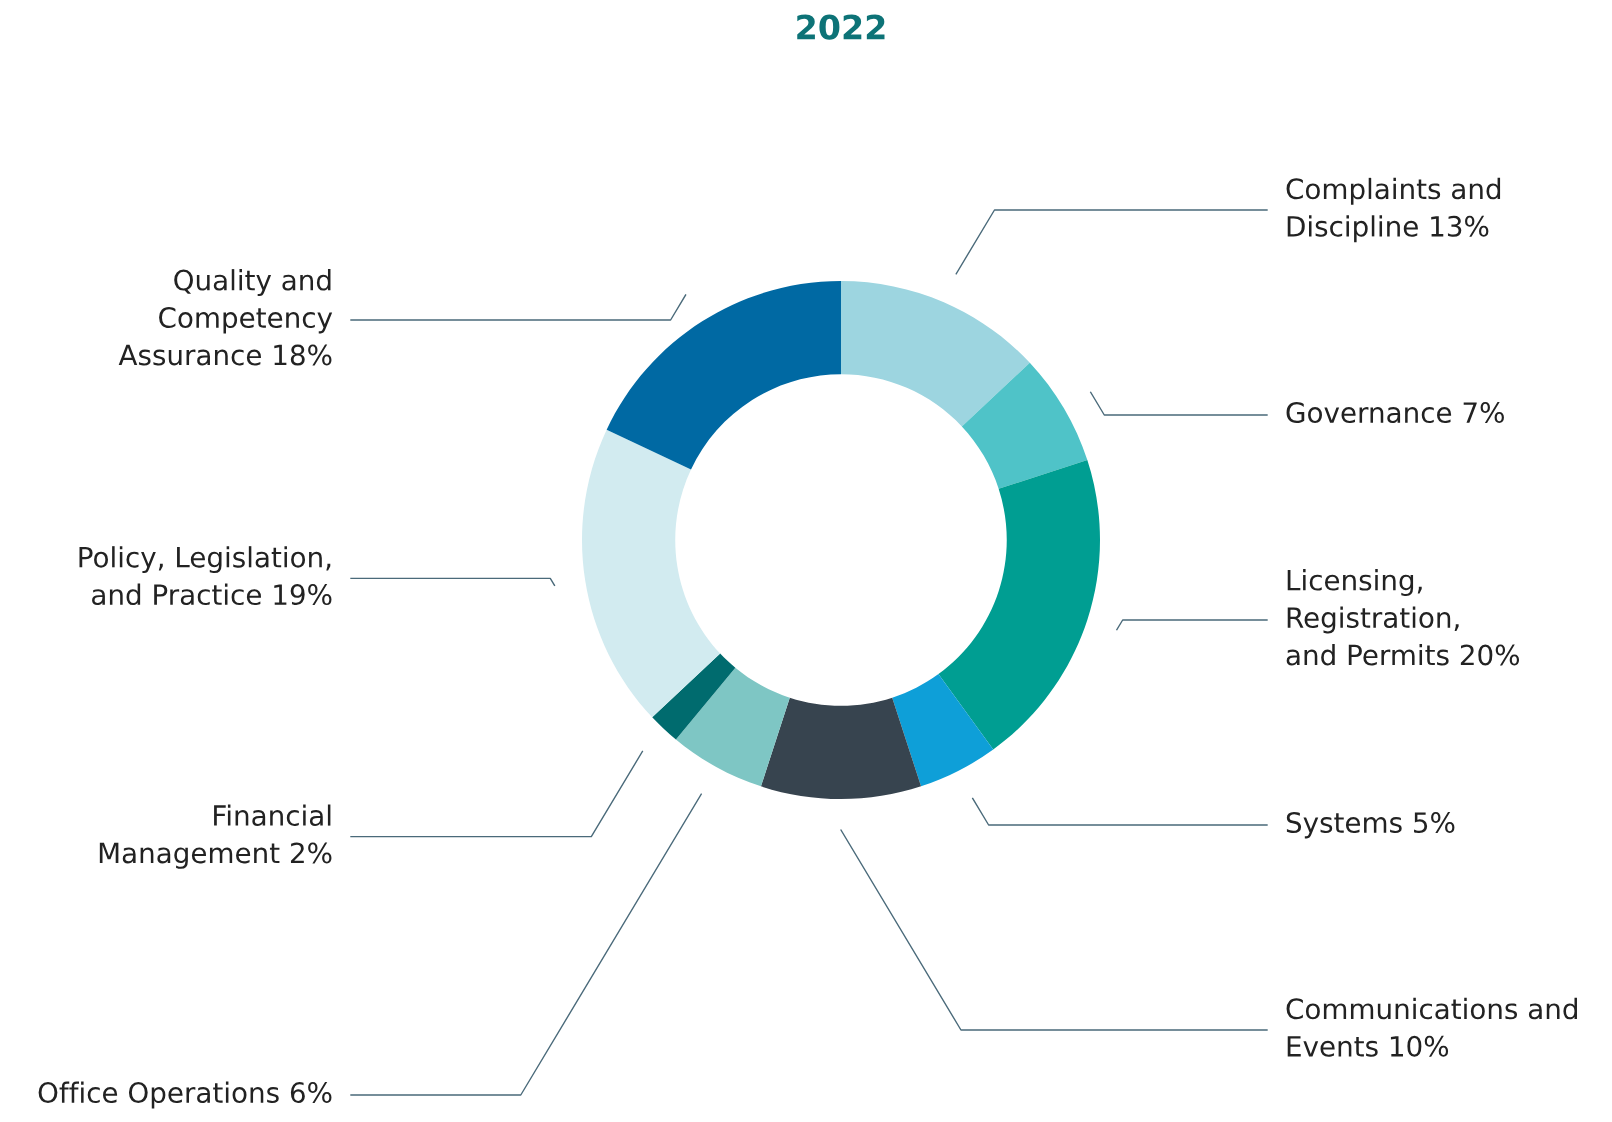  Describe the element at coordinates (225, 317) in the screenshot. I see `slice-label: Quality and Competency Assurance 18%` at that location.